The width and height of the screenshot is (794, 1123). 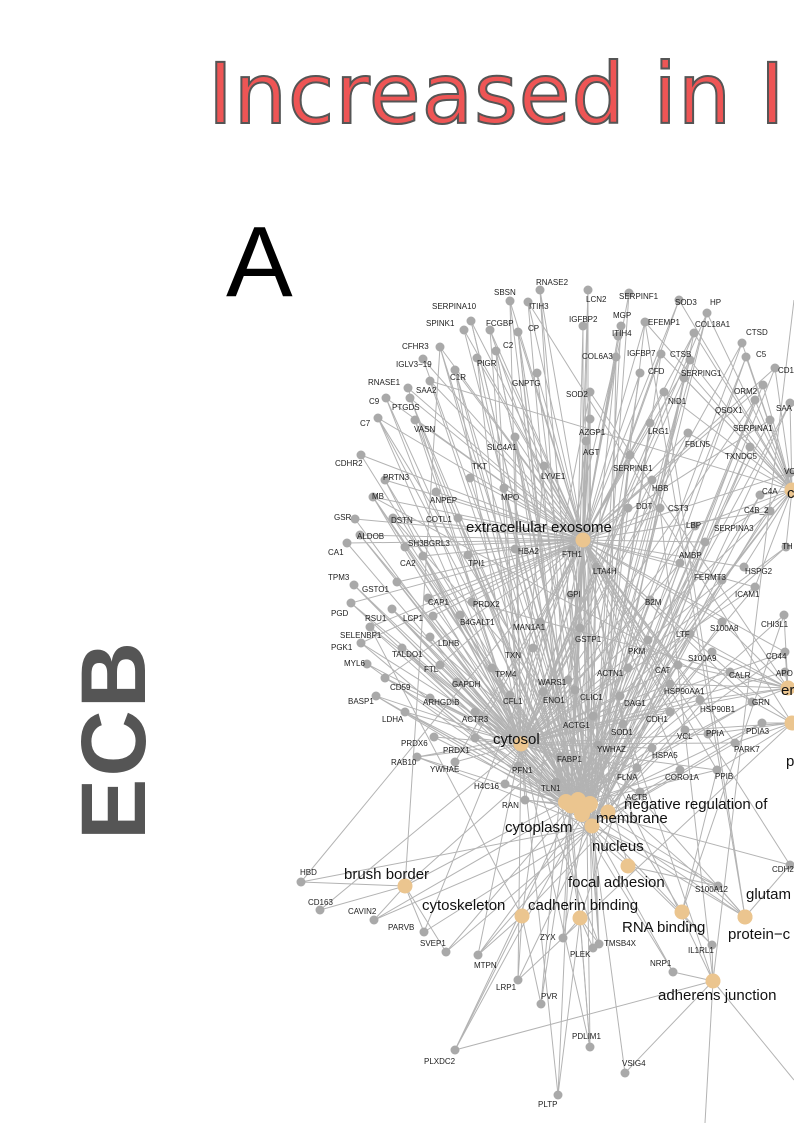 I want to click on gene-label: LCP1, so click(x=413, y=618).